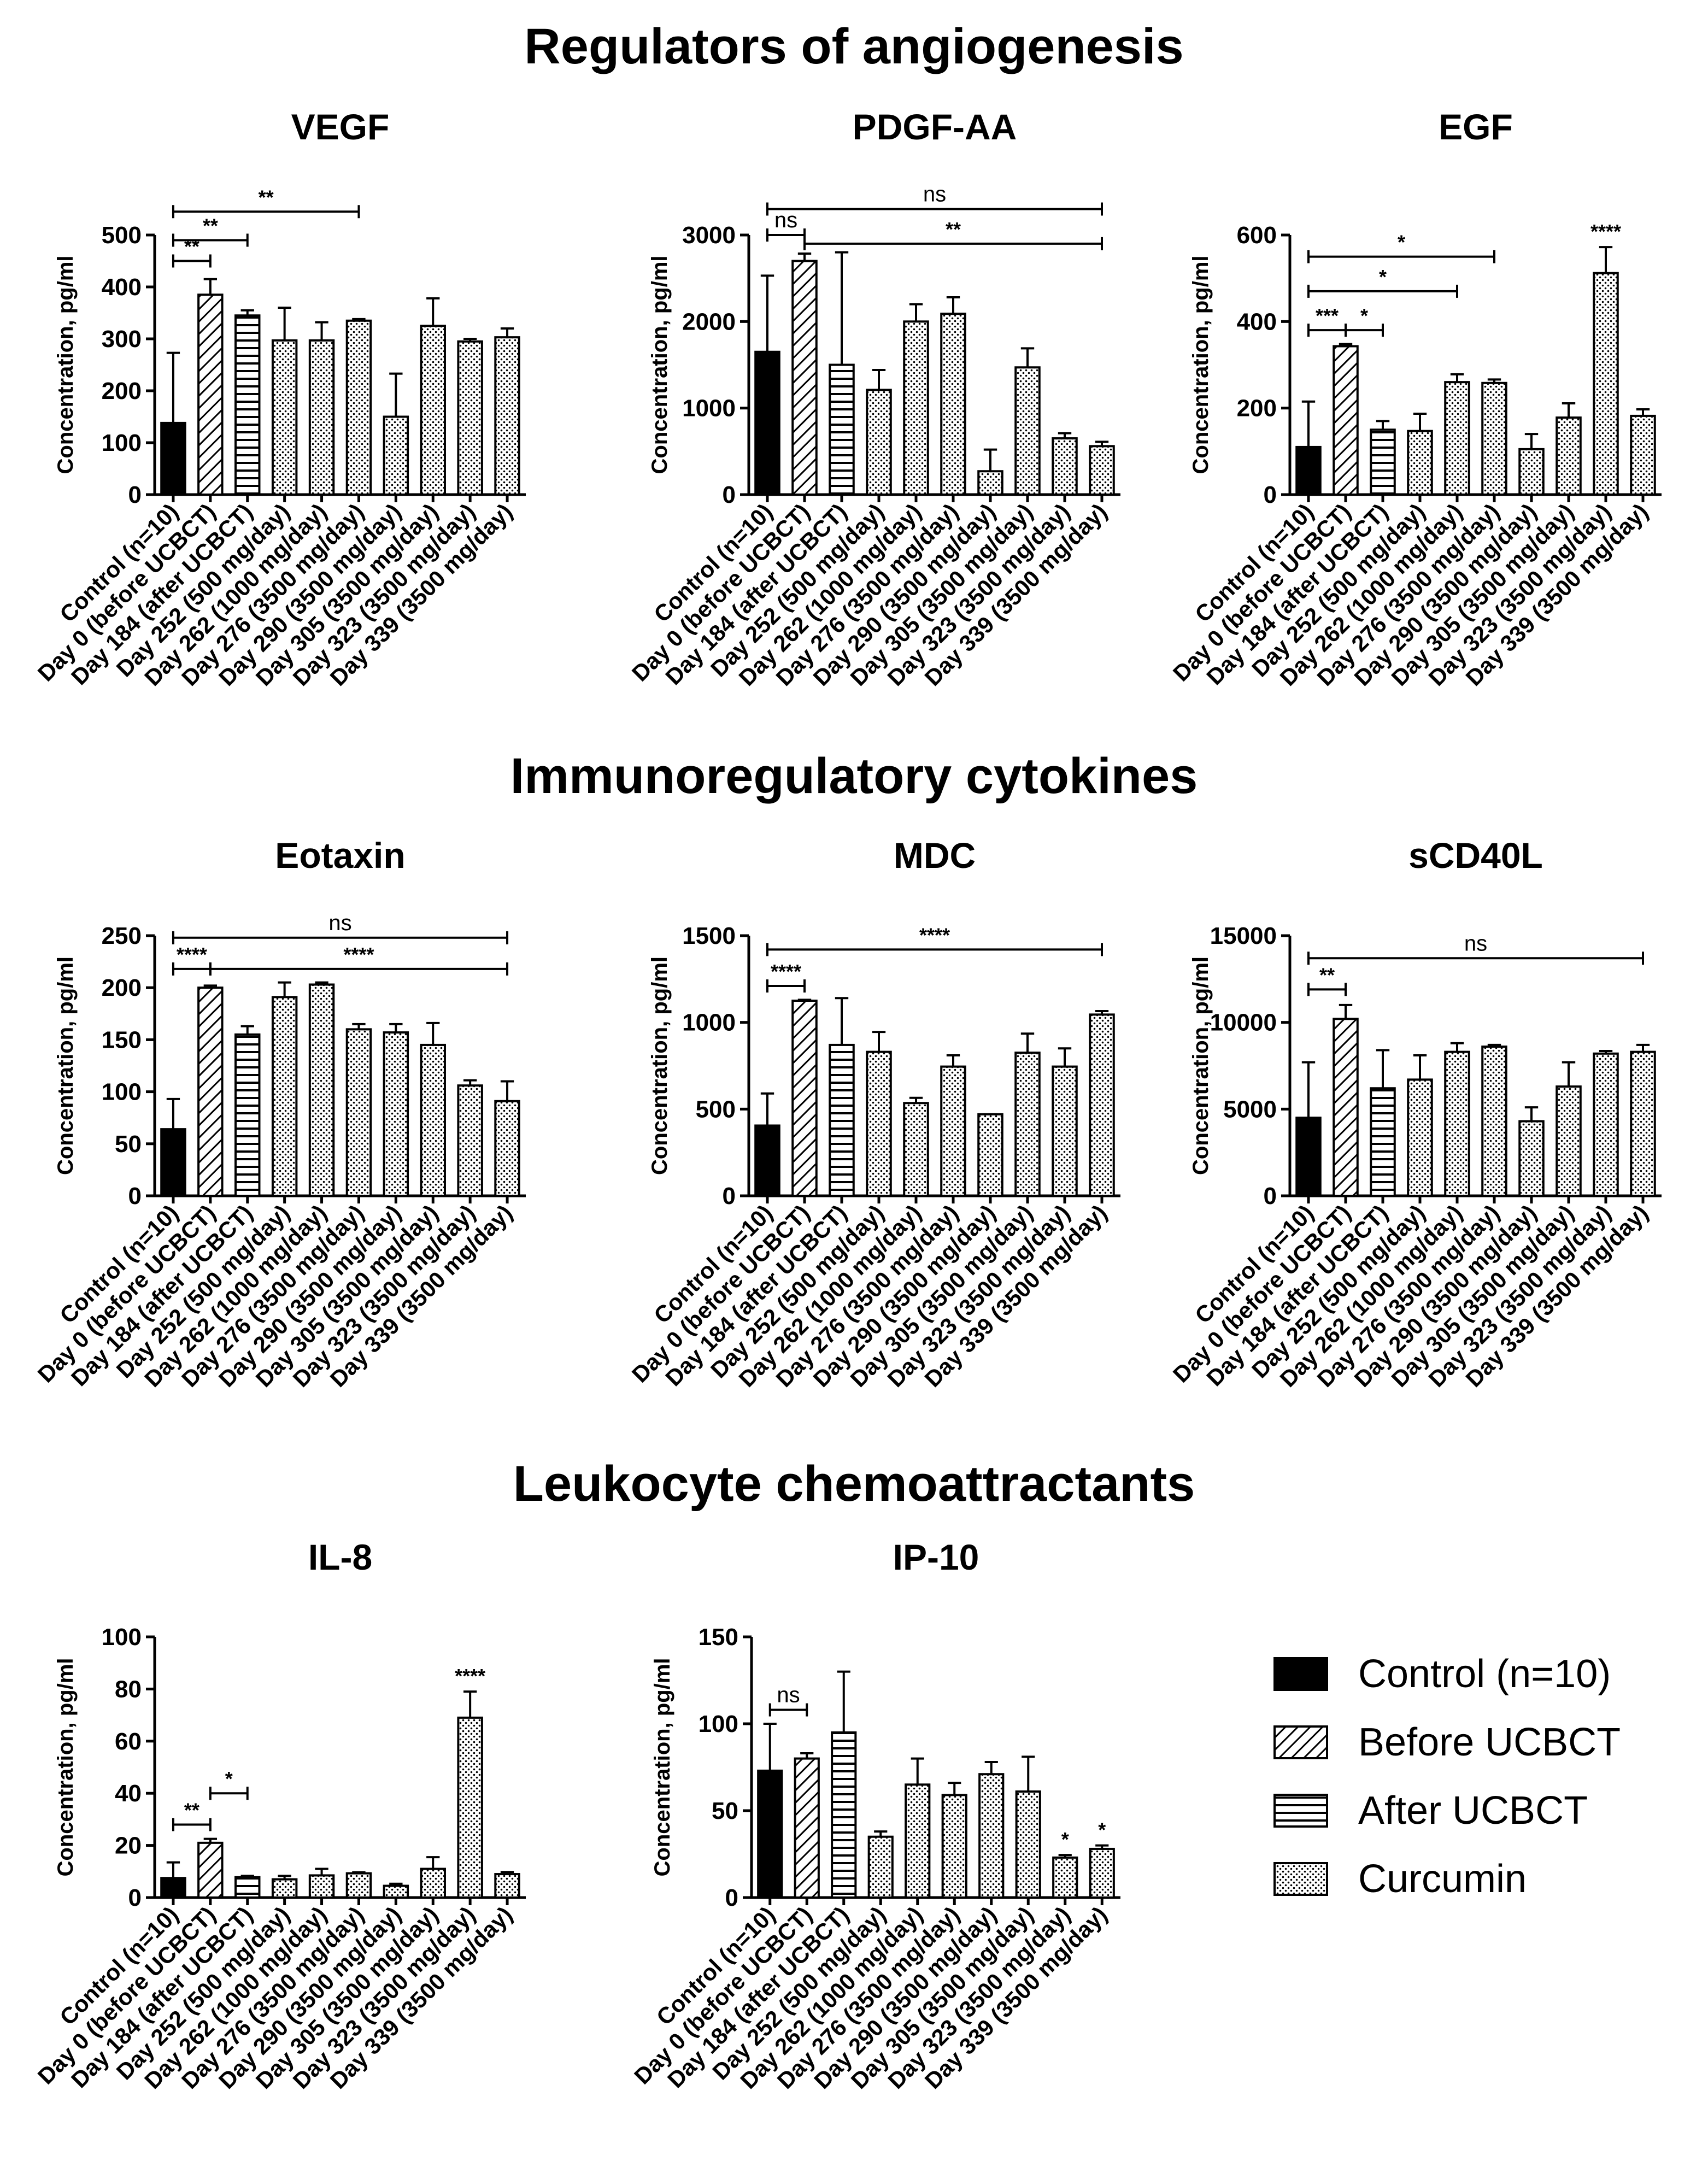 This screenshot has height=2167, width=1708. I want to click on section-title-chemoattractants: Leukocyte chemoattractants, so click(854, 1484).